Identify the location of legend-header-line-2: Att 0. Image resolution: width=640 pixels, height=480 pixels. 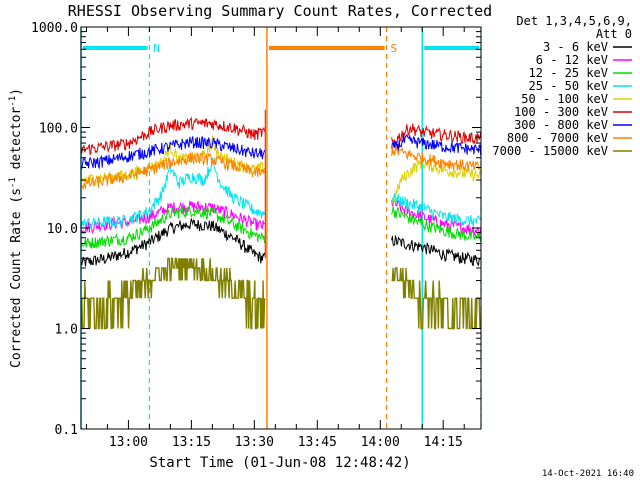
(614, 34).